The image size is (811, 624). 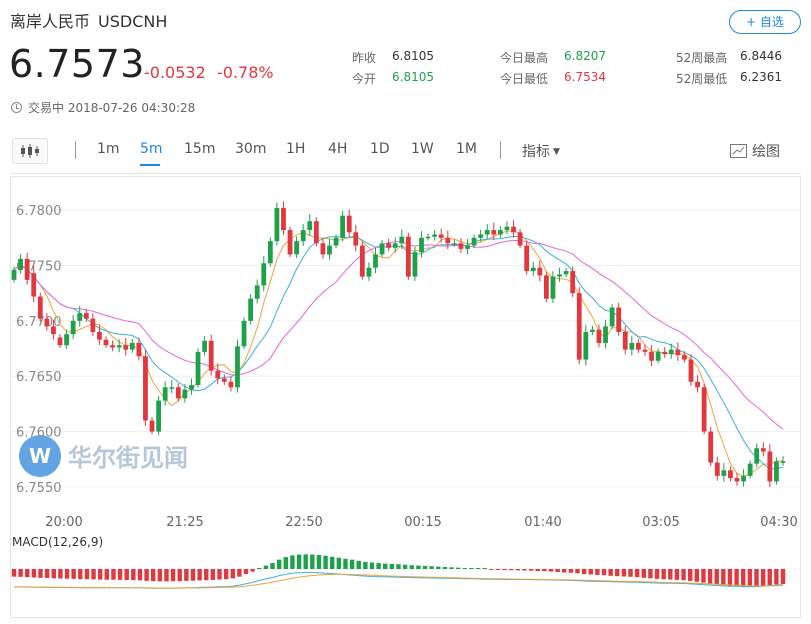 I want to click on price-change: -0.0532, so click(x=175, y=72).